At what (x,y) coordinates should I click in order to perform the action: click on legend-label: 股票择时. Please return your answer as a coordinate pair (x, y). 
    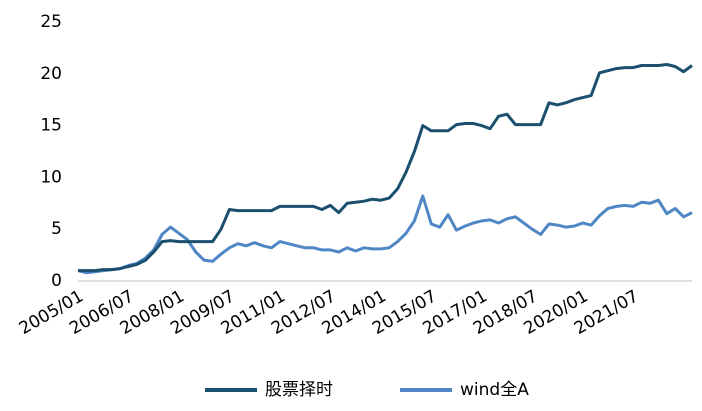
    Looking at the image, I should click on (299, 390).